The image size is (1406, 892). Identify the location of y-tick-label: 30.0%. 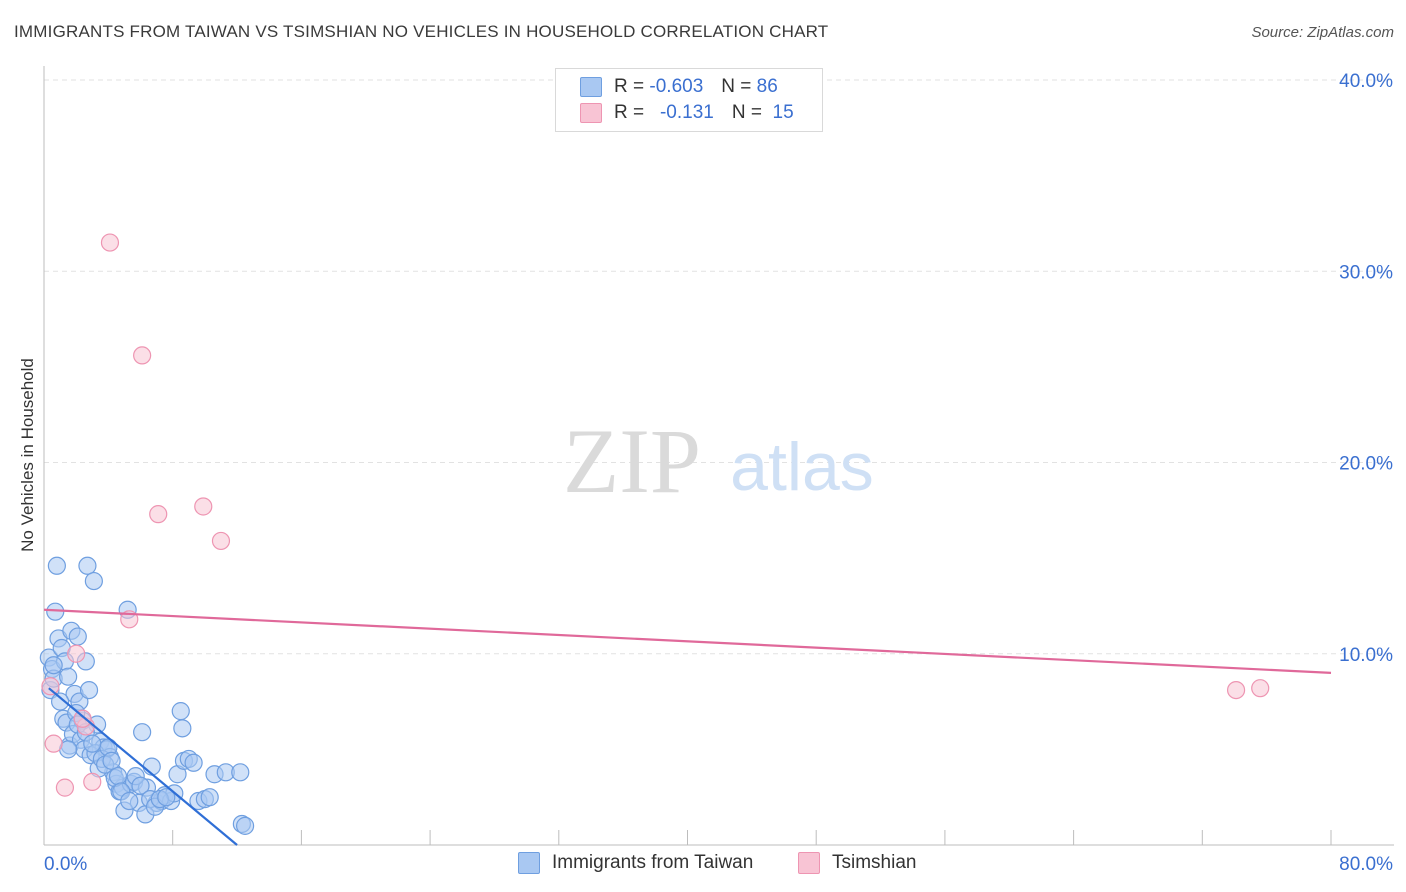
(1366, 272).